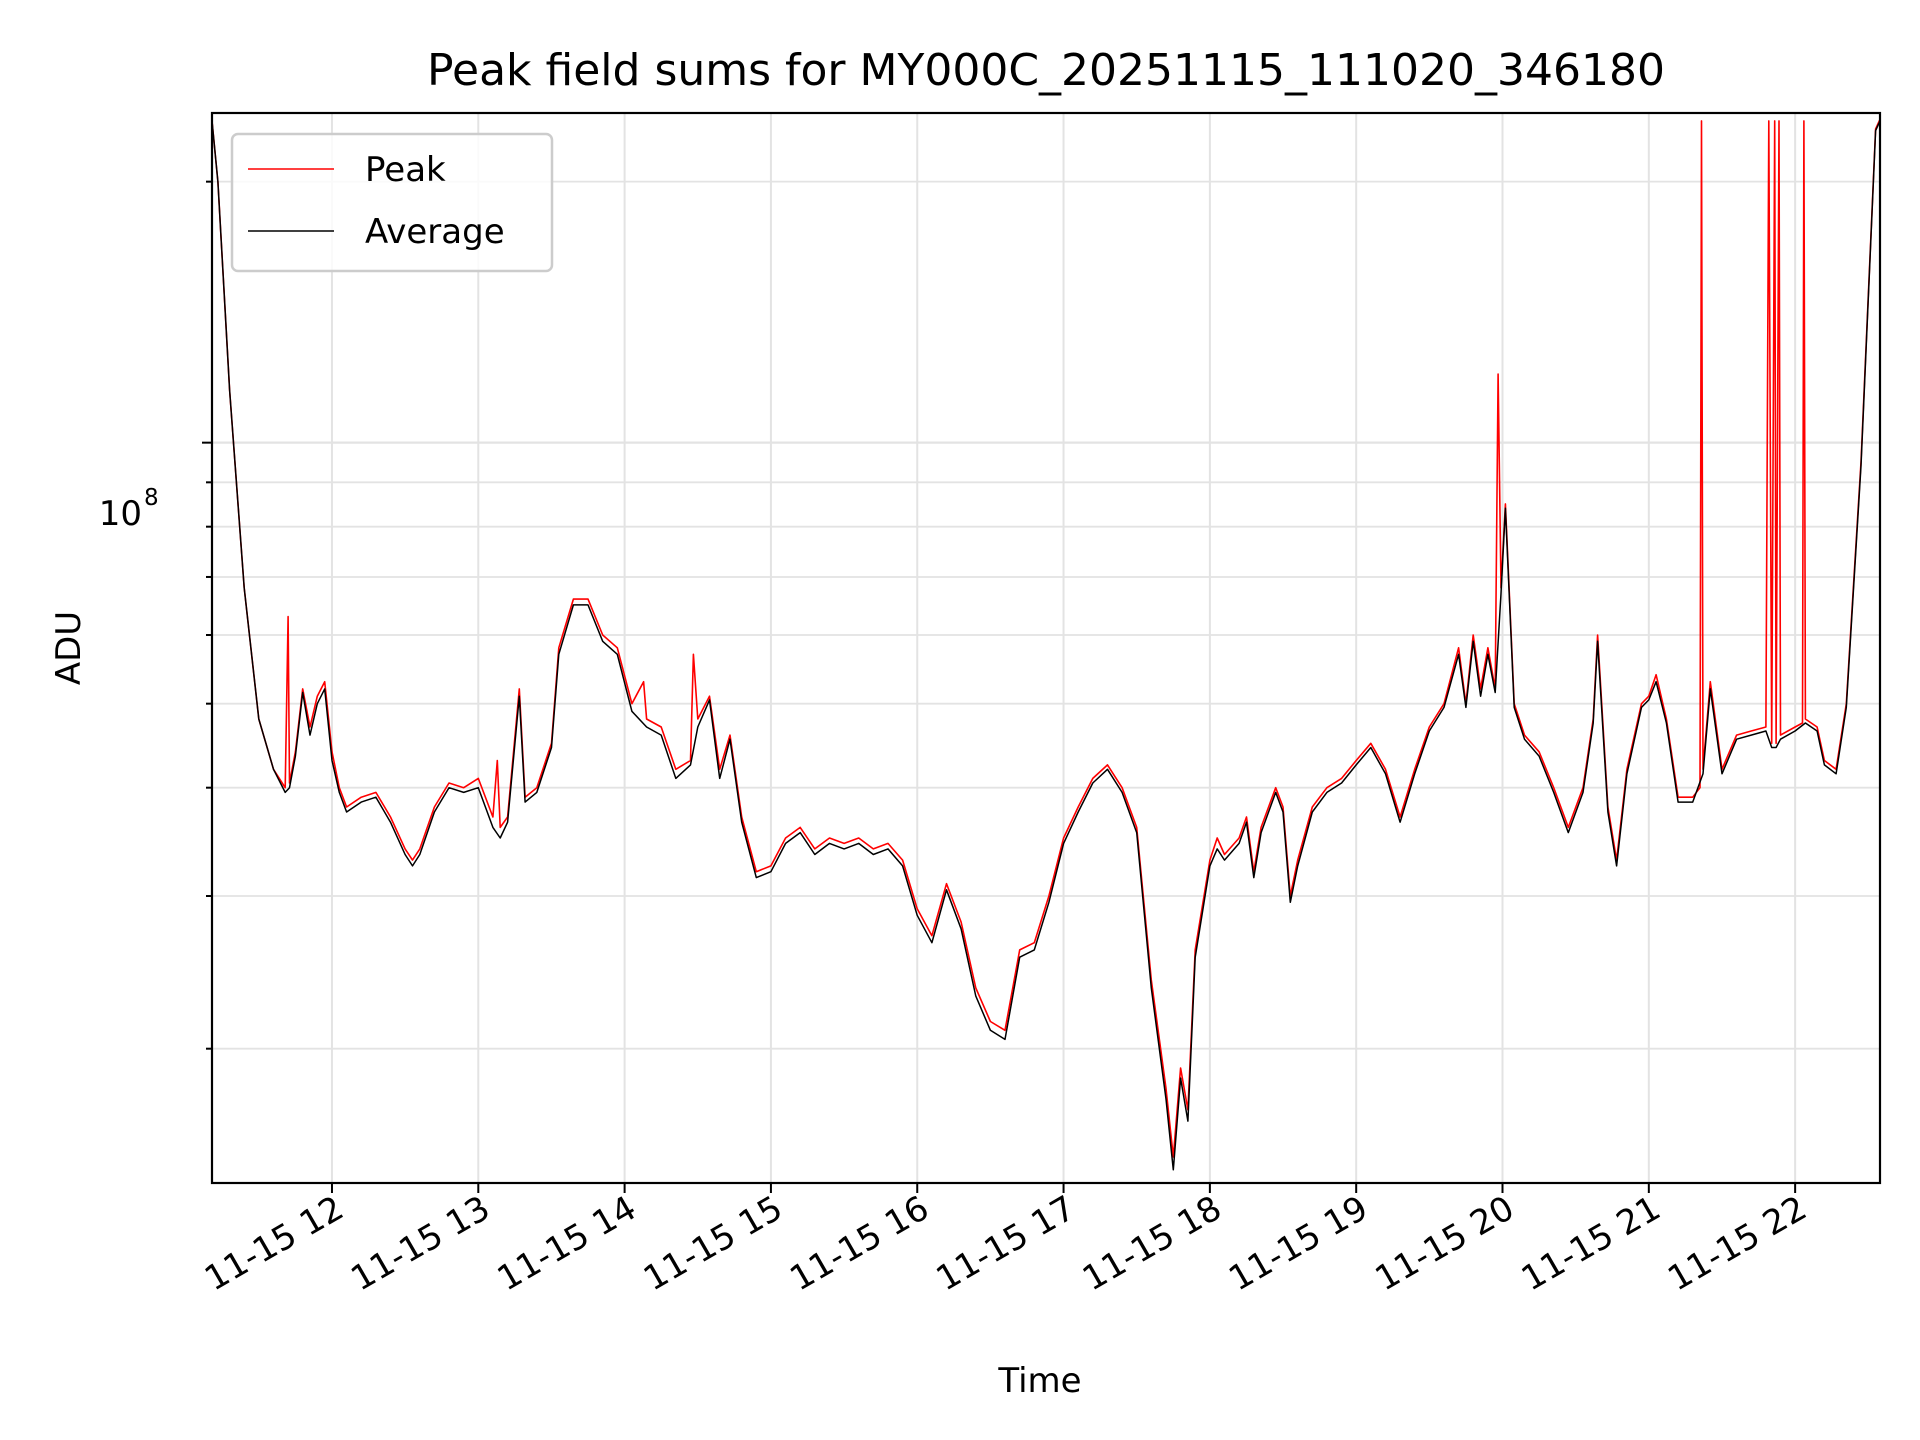 This screenshot has height=1440, width=1920. Describe the element at coordinates (120, 514) in the screenshot. I see `y-tick-base: 10` at that location.